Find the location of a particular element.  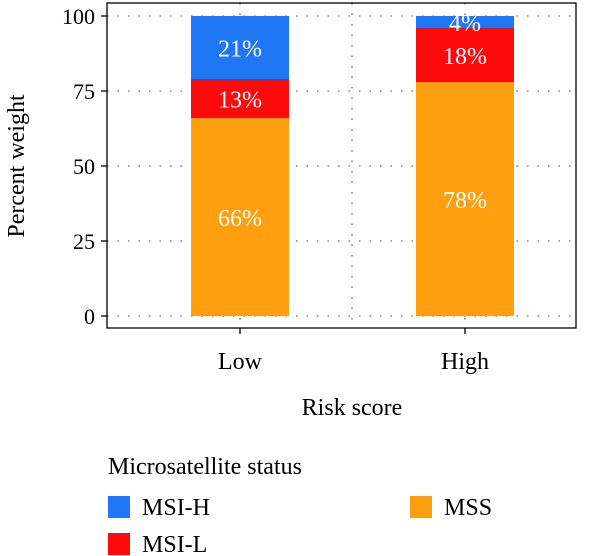

x-tick-label: High is located at coordinates (465, 362).